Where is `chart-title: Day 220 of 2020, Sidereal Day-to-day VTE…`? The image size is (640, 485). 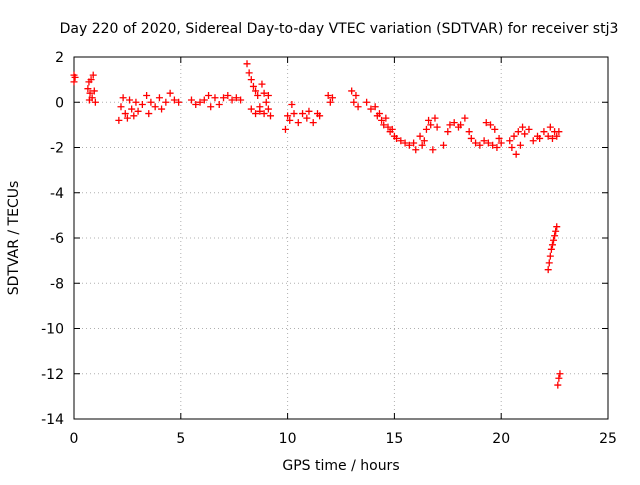
chart-title: Day 220 of 2020, Sidereal Day-to-day VTE… is located at coordinates (339, 29).